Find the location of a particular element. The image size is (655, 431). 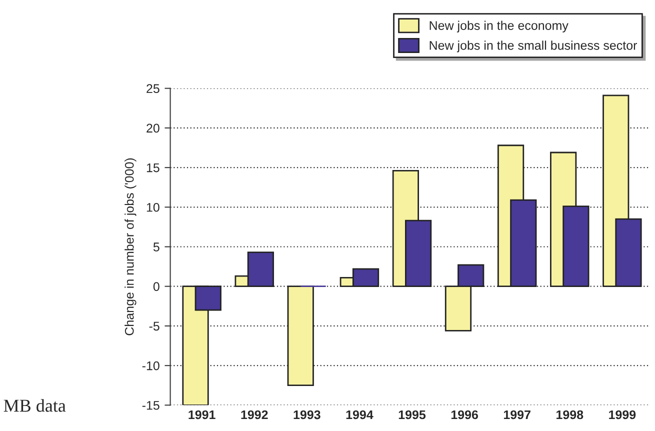

x-tick-label: 1994 is located at coordinates (360, 415).